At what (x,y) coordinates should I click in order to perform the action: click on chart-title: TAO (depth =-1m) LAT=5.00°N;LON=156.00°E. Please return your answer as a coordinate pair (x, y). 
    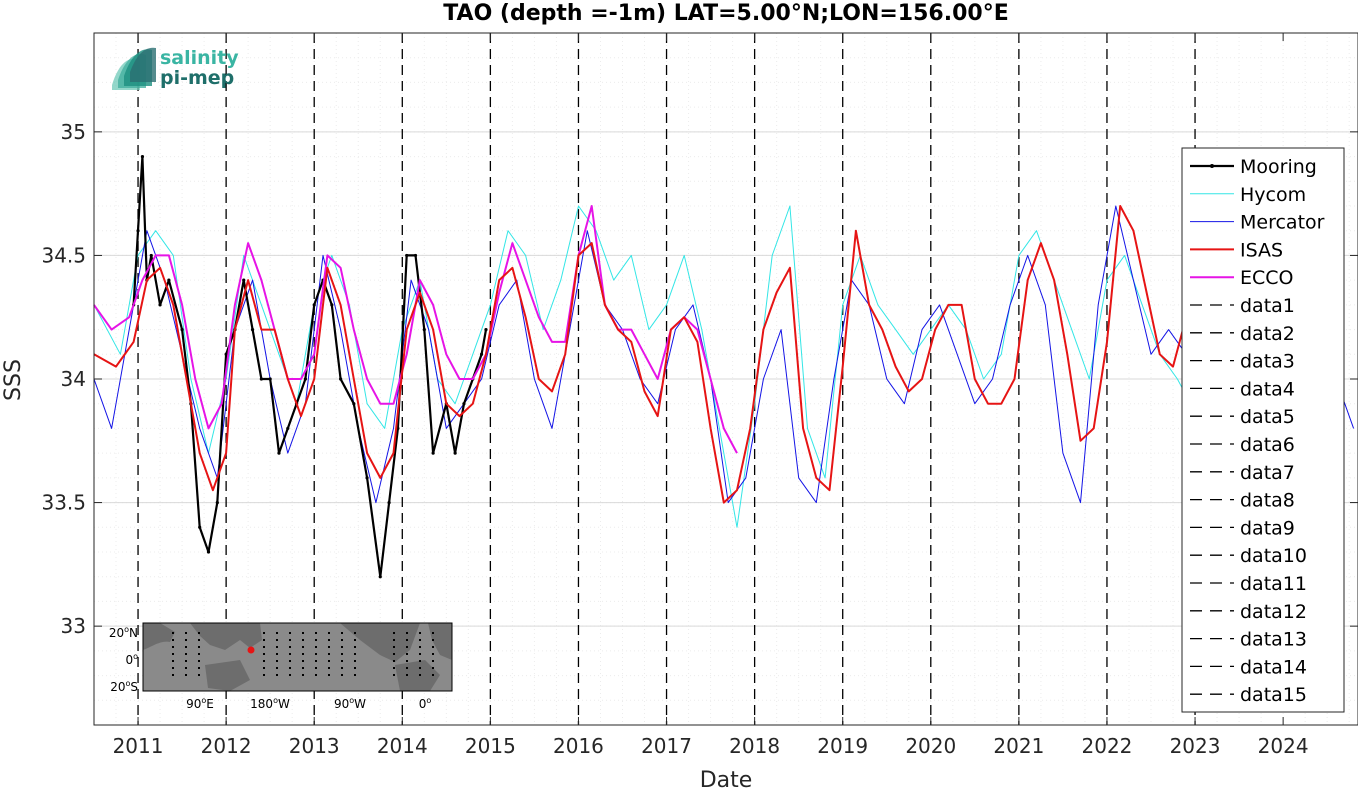
    Looking at the image, I should click on (725, 13).